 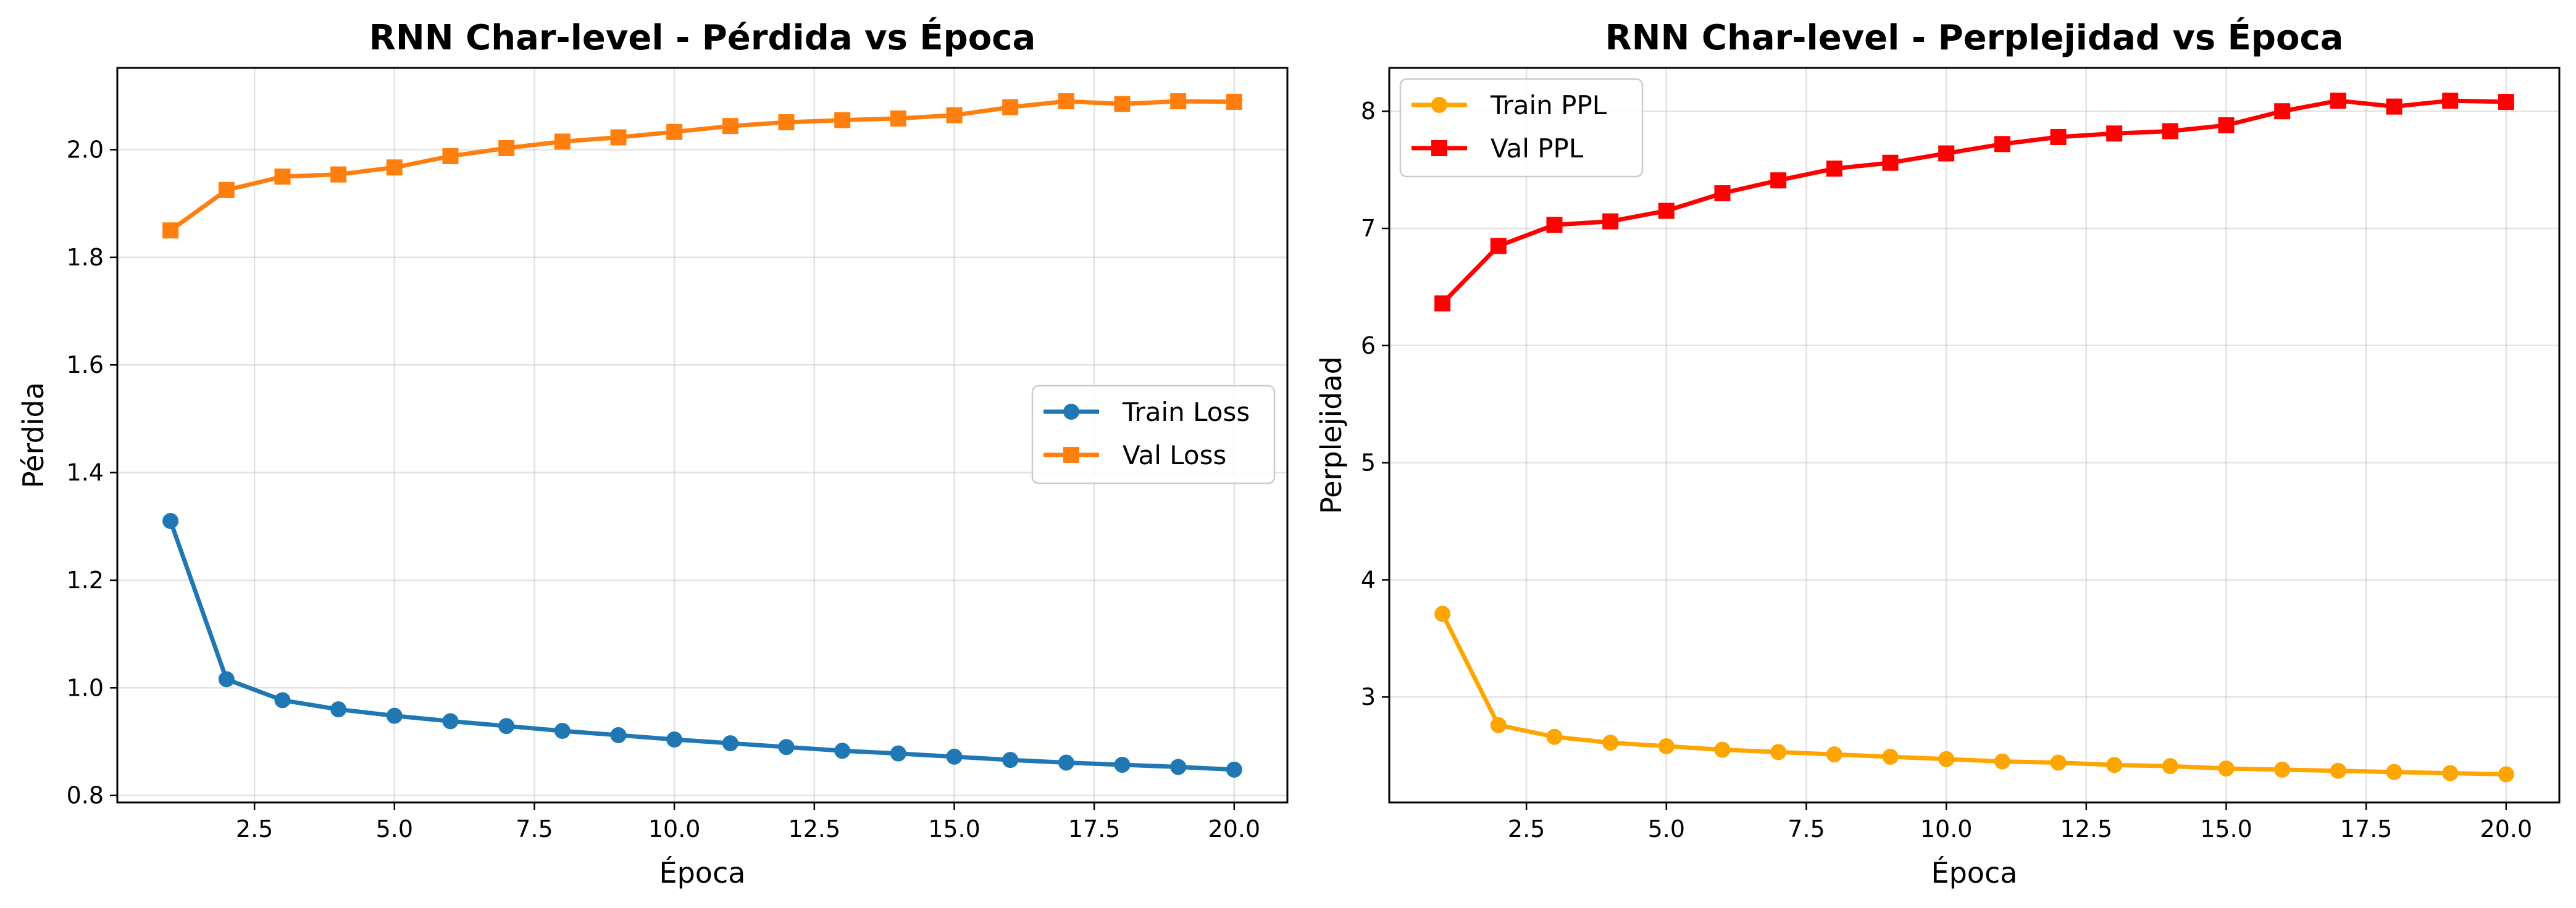 What do you see at coordinates (2086, 829) in the screenshot?
I see `ppl-x-tick-label: 12.5` at bounding box center [2086, 829].